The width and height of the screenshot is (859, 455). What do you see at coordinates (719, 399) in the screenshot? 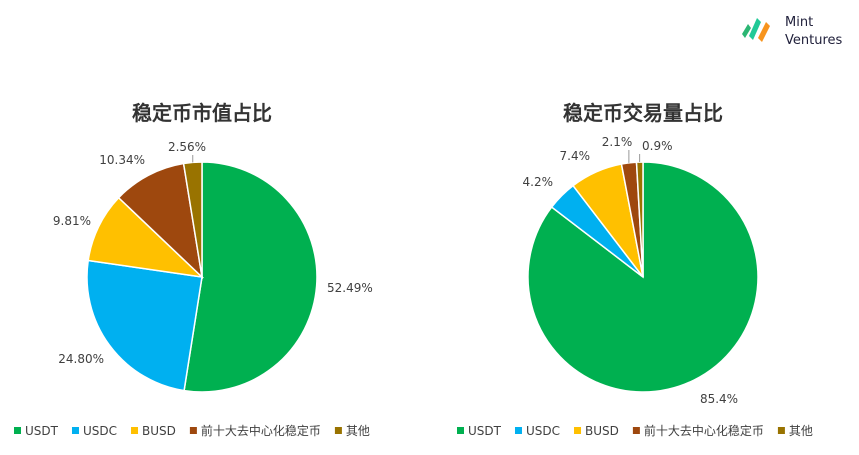
I see `data-label: 85.4%` at bounding box center [719, 399].